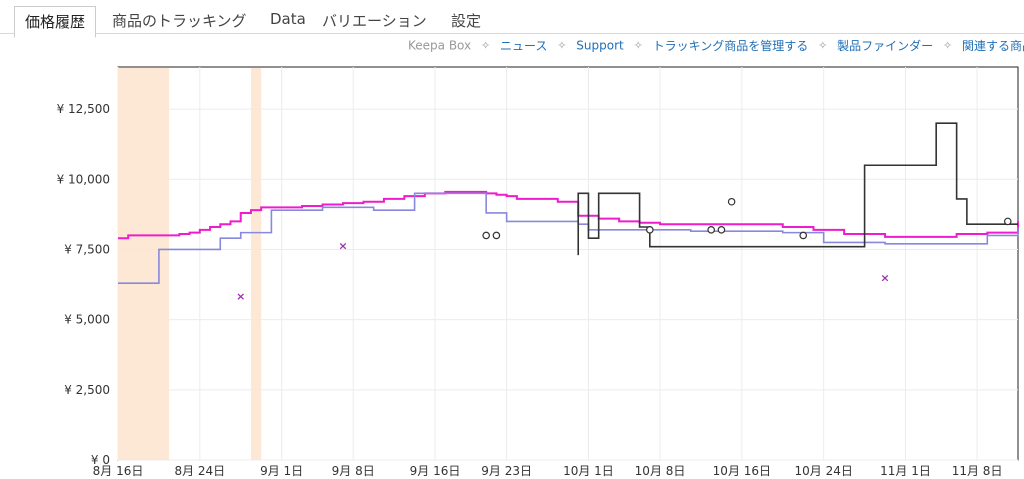 The width and height of the screenshot is (1024, 479). Describe the element at coordinates (824, 471) in the screenshot. I see `x-tick-label: 10月 24日` at that location.